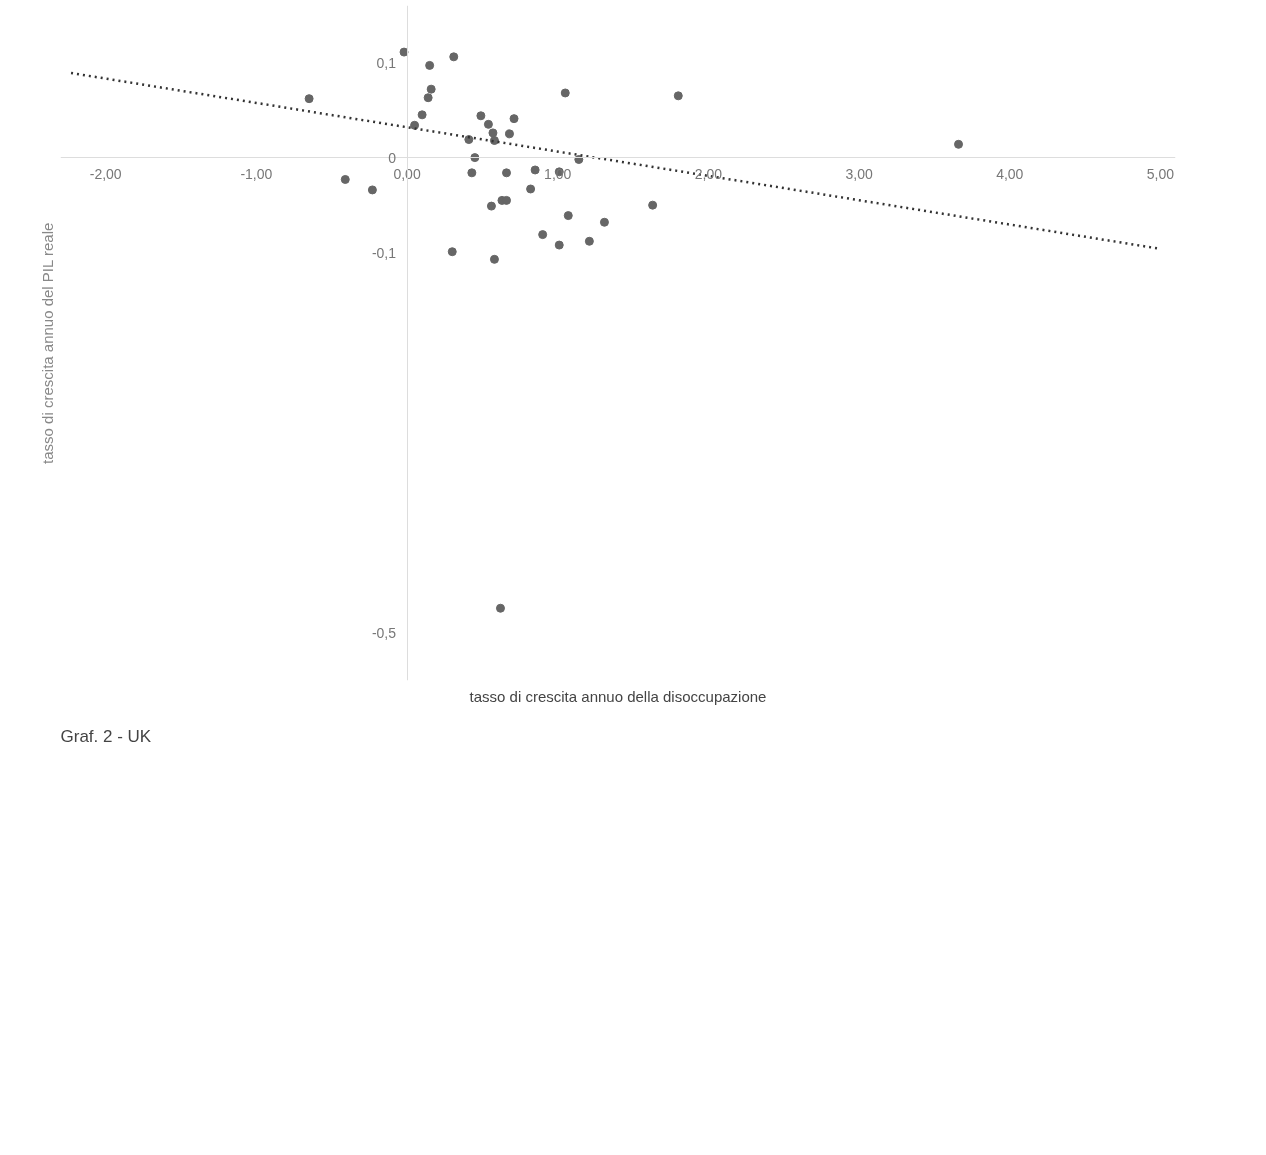  Describe the element at coordinates (105, 173) in the screenshot. I see `x-tick-label: -2,00` at that location.